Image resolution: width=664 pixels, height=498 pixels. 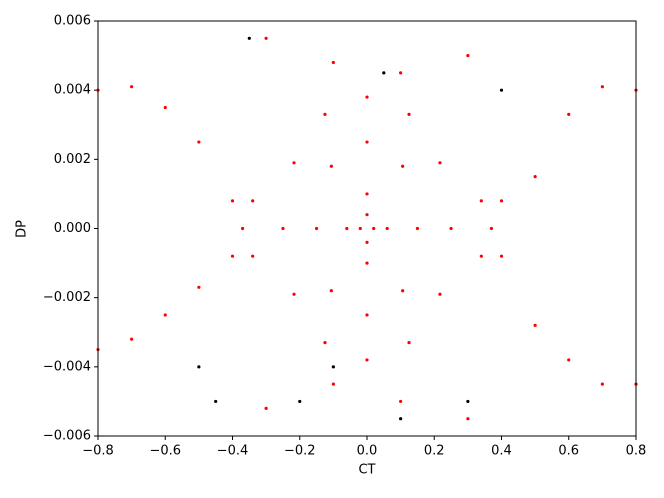 I want to click on x-tick-label: 0.2, so click(x=434, y=451).